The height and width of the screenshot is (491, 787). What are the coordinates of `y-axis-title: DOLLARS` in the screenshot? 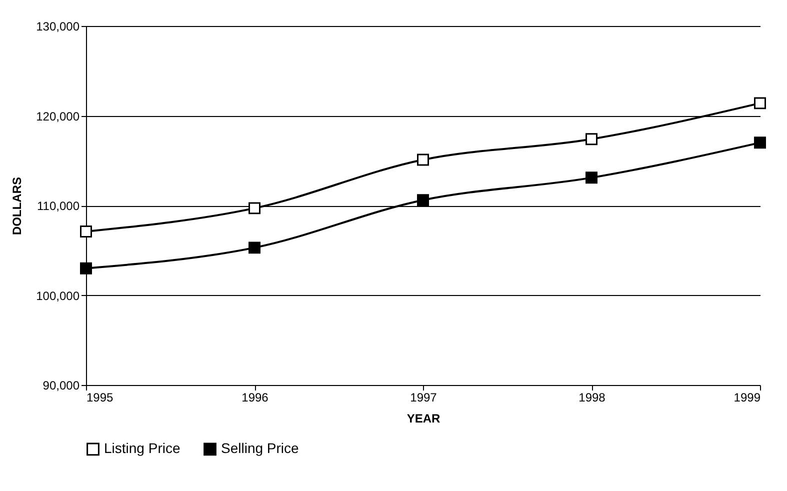 It's located at (17, 206).